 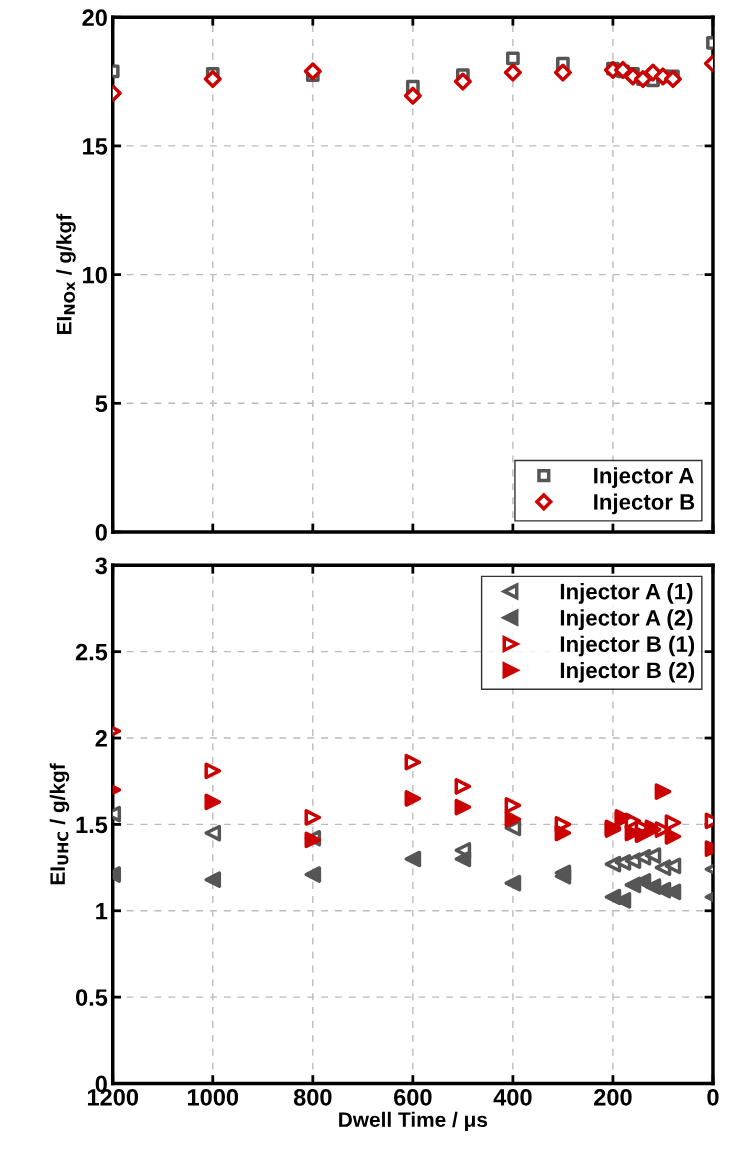 What do you see at coordinates (613, 1097) in the screenshot?
I see `x-tick-label: 200` at bounding box center [613, 1097].